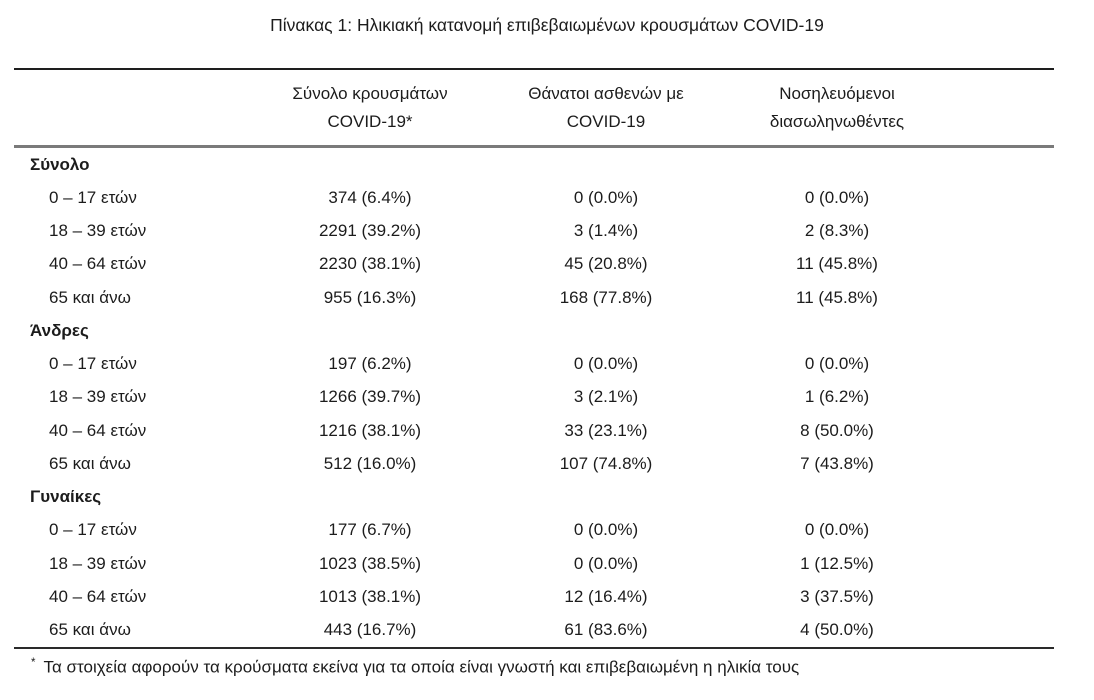 This screenshot has width=1094, height=700. What do you see at coordinates (370, 364) in the screenshot?
I see `cell-total-cases: 197 (6.2%)` at bounding box center [370, 364].